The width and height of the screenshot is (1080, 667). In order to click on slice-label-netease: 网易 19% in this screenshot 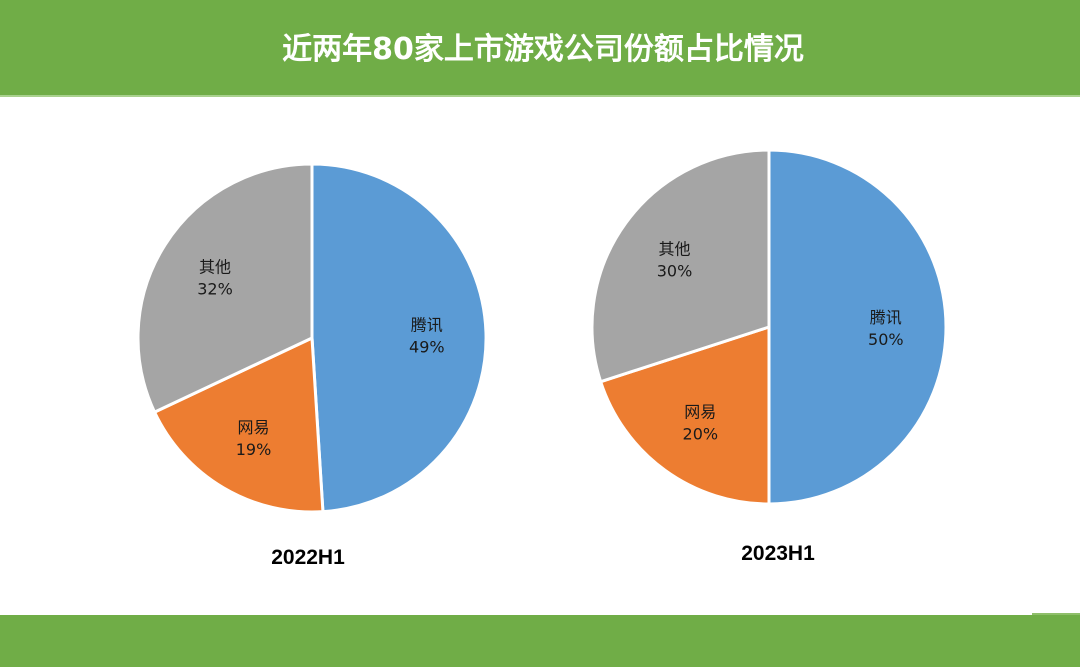, I will do `click(254, 438)`.